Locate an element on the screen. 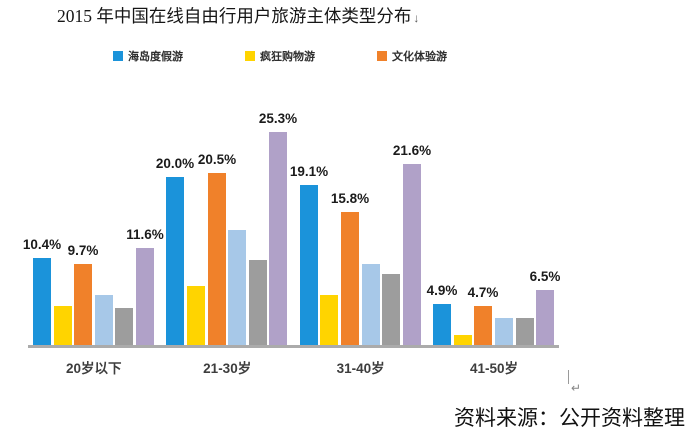 This screenshot has height=444, width=688. bar-value-label: 25.3% is located at coordinates (278, 118).